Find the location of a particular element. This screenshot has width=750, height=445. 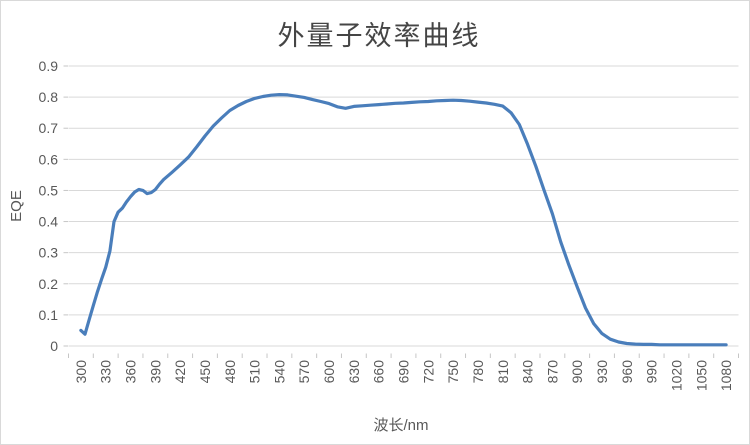

x-tick-label: 1050 is located at coordinates (701, 375).